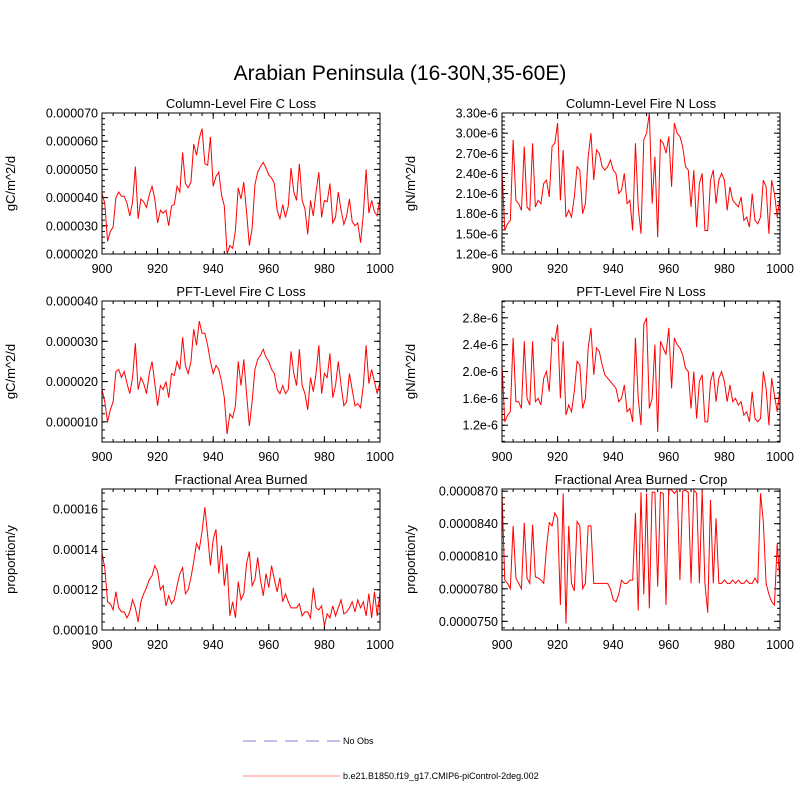 The width and height of the screenshot is (800, 800). Describe the element at coordinates (400, 73) in the screenshot. I see `figure-title: Arabian Peninsula (16-30N,35-60E)` at that location.